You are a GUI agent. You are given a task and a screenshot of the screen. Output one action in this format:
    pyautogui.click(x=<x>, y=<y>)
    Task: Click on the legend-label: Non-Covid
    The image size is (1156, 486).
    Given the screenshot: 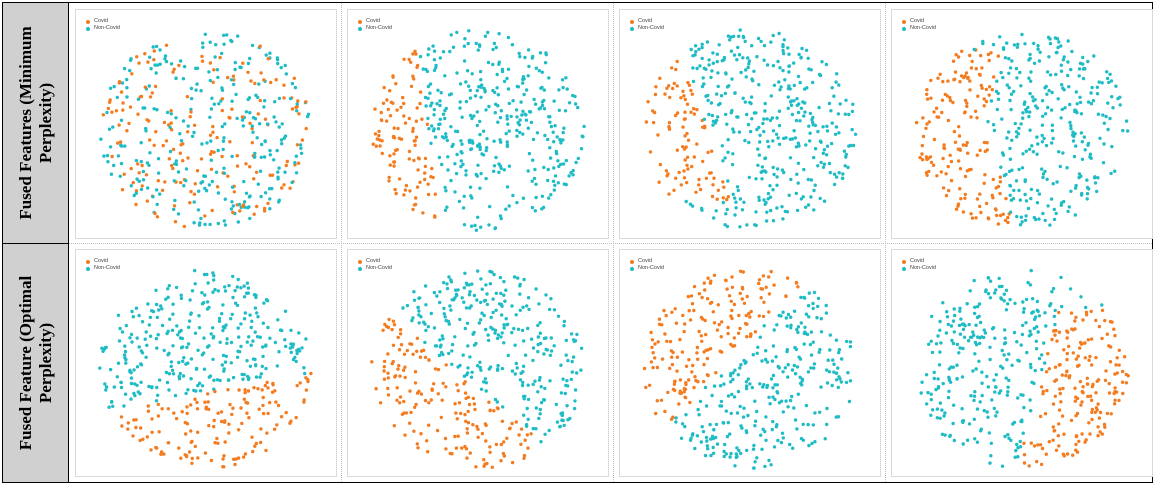 What is the action you would take?
    pyautogui.click(x=379, y=268)
    